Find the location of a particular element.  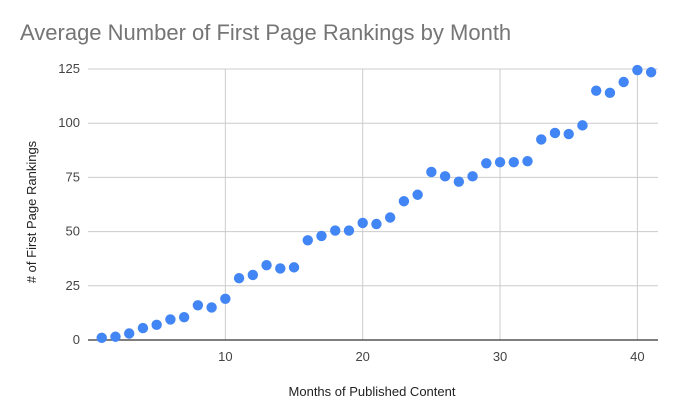

x-tick-label: 10 is located at coordinates (225, 356).